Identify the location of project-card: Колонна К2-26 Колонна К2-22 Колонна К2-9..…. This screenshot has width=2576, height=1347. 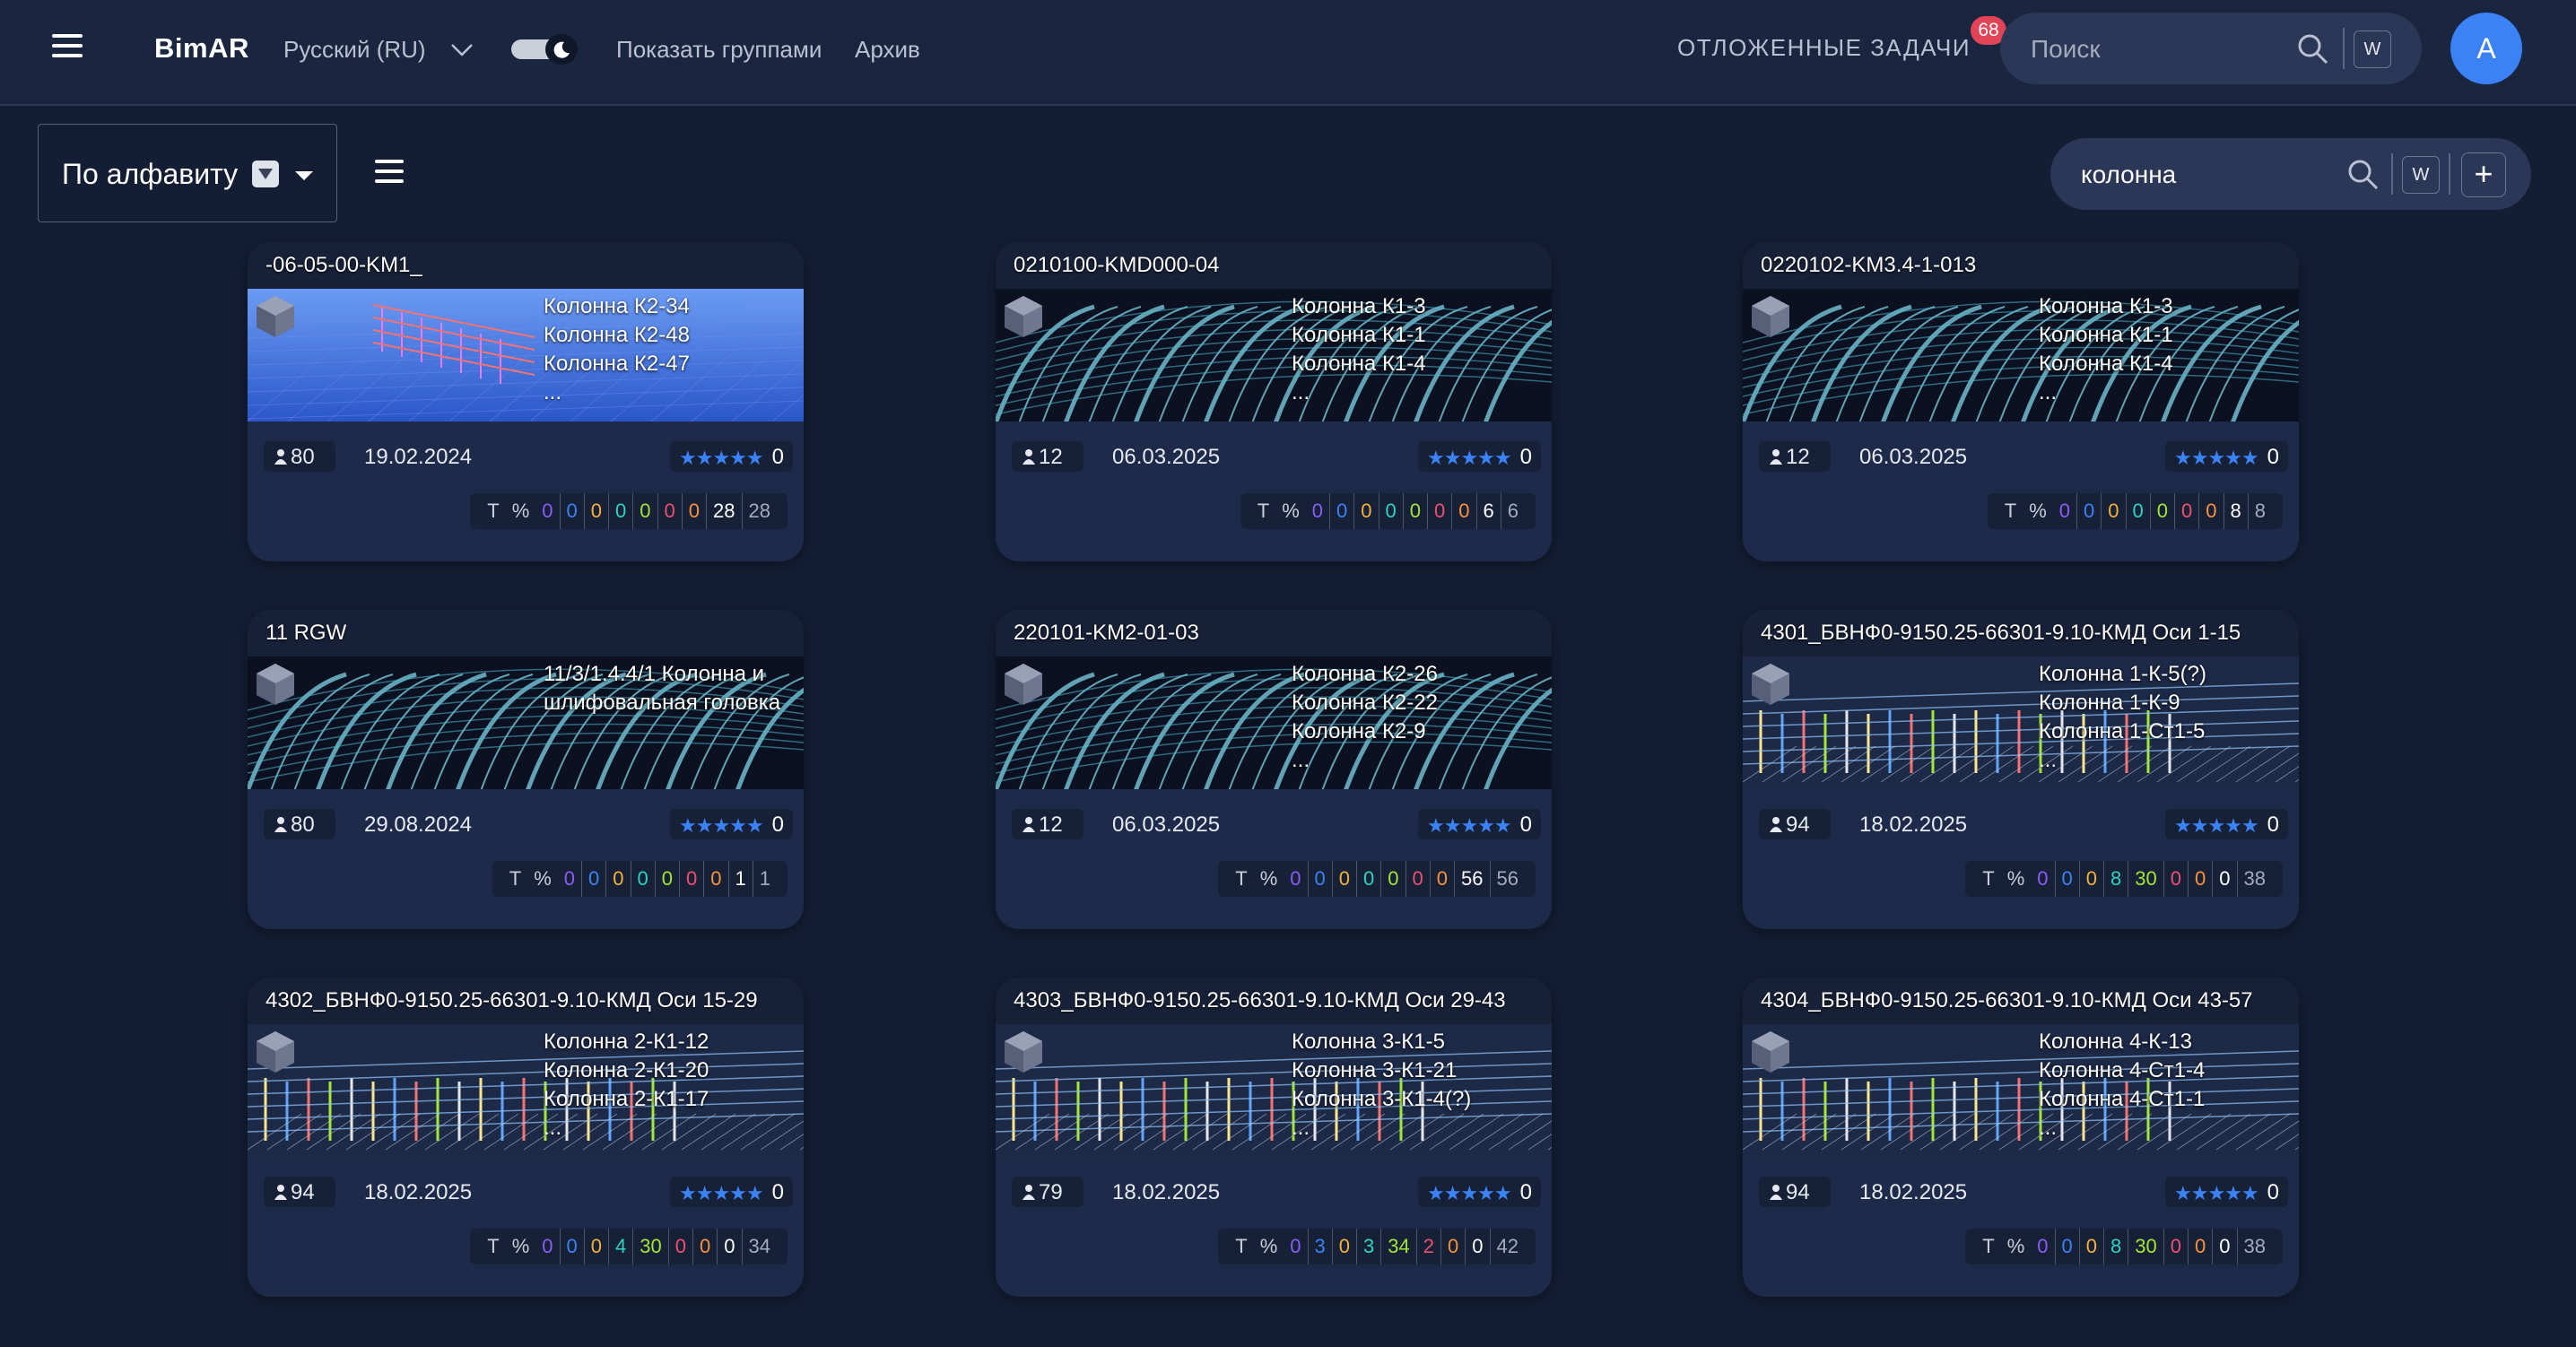
(1274, 769).